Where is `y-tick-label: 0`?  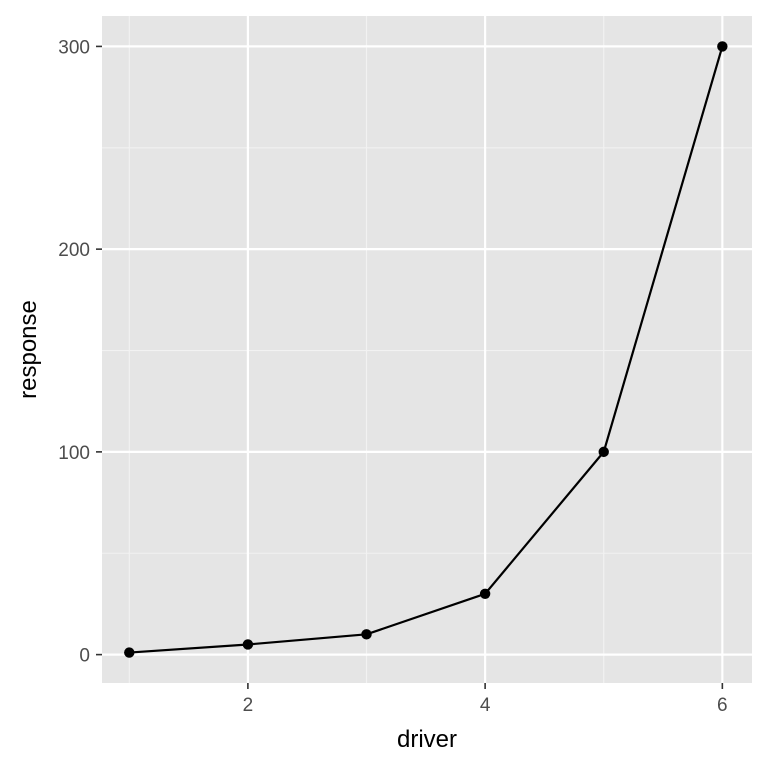
y-tick-label: 0 is located at coordinates (84, 656).